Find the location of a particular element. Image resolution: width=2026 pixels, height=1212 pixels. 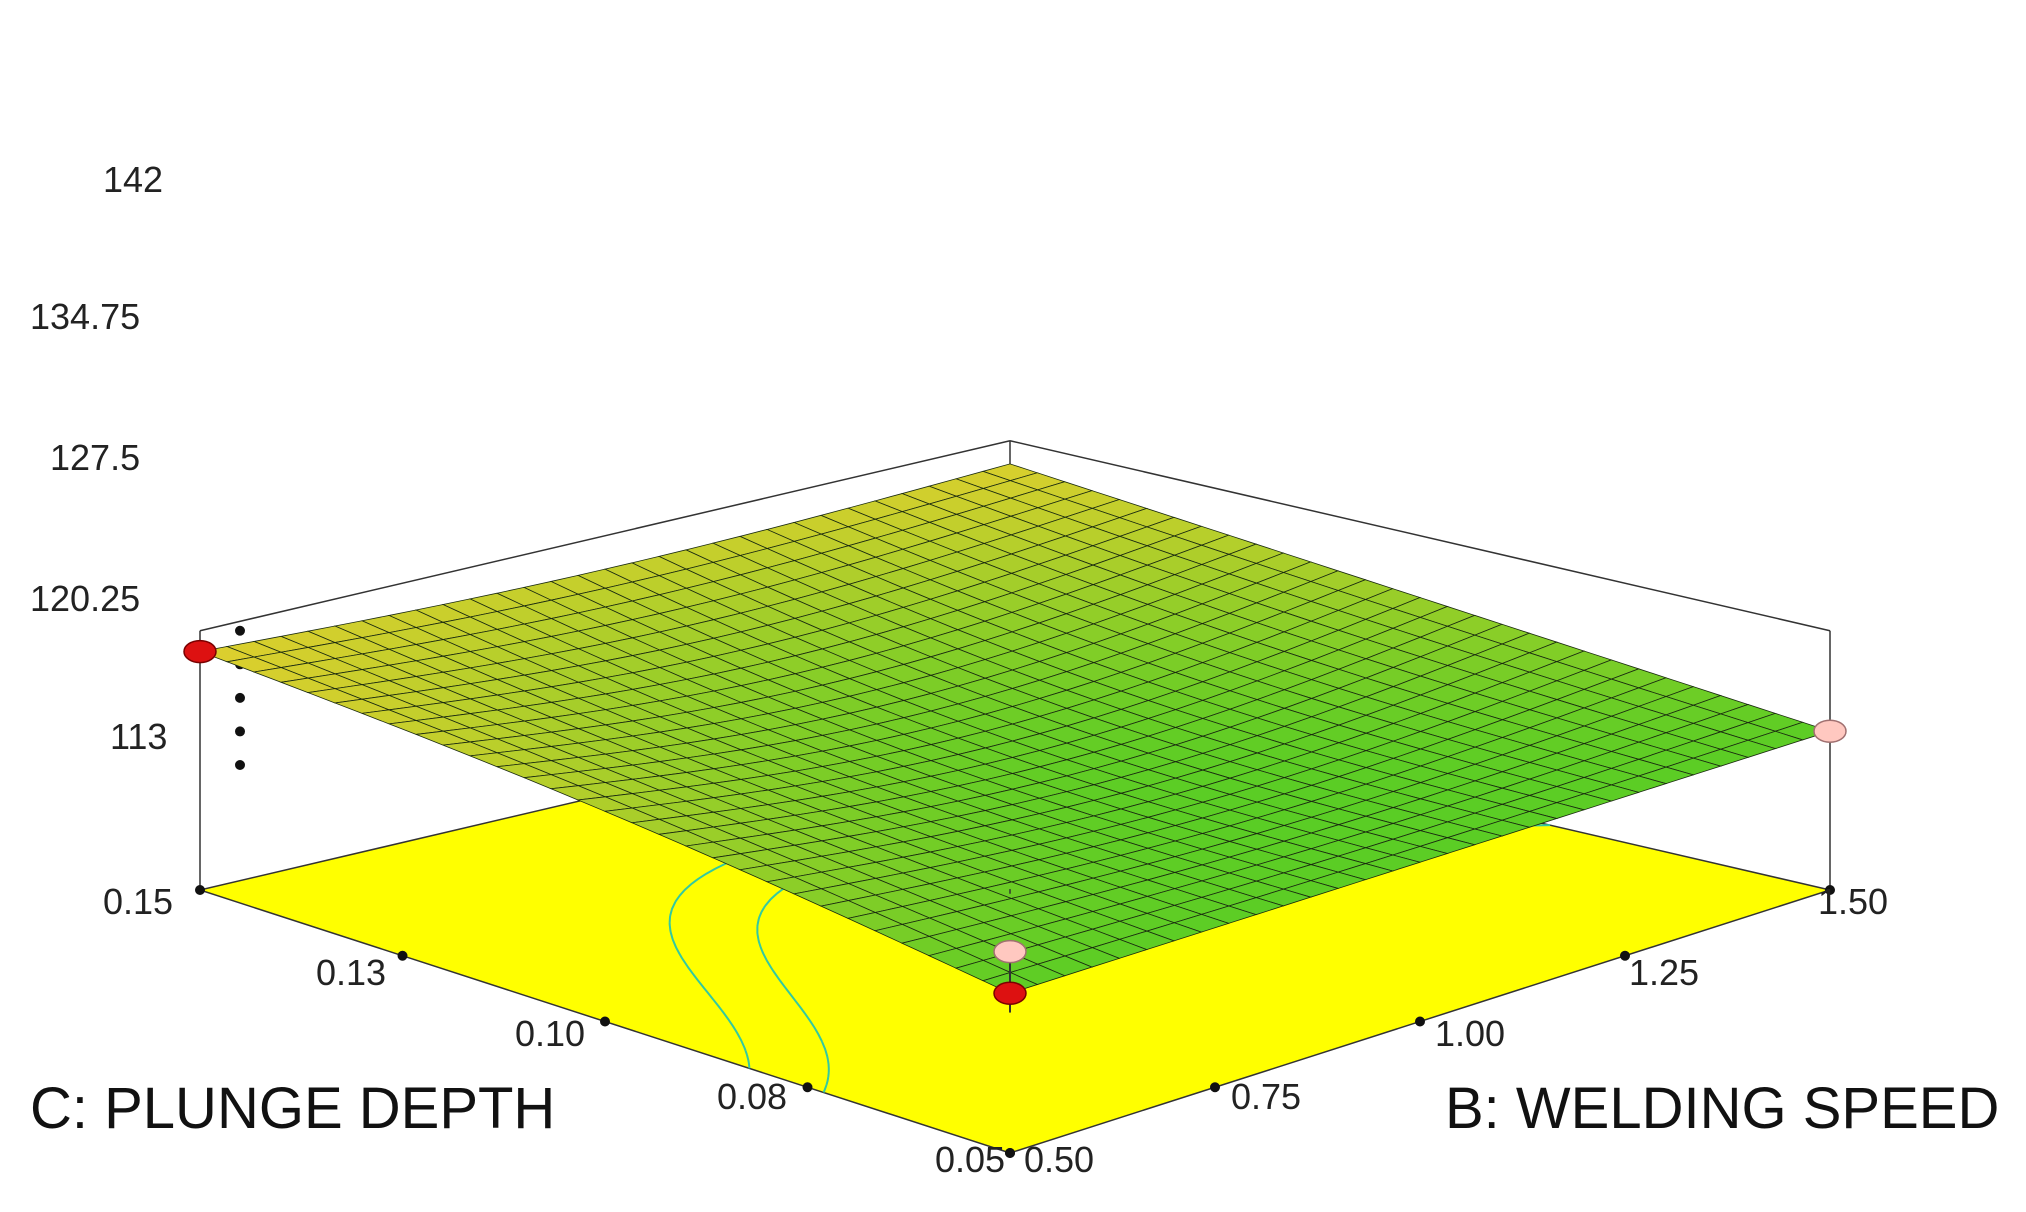

z-tick-label-142: 142 is located at coordinates (133, 179).